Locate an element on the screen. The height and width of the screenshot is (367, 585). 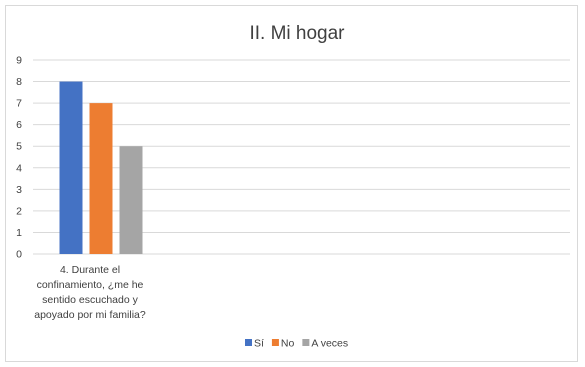
legend-label: No is located at coordinates (288, 344).